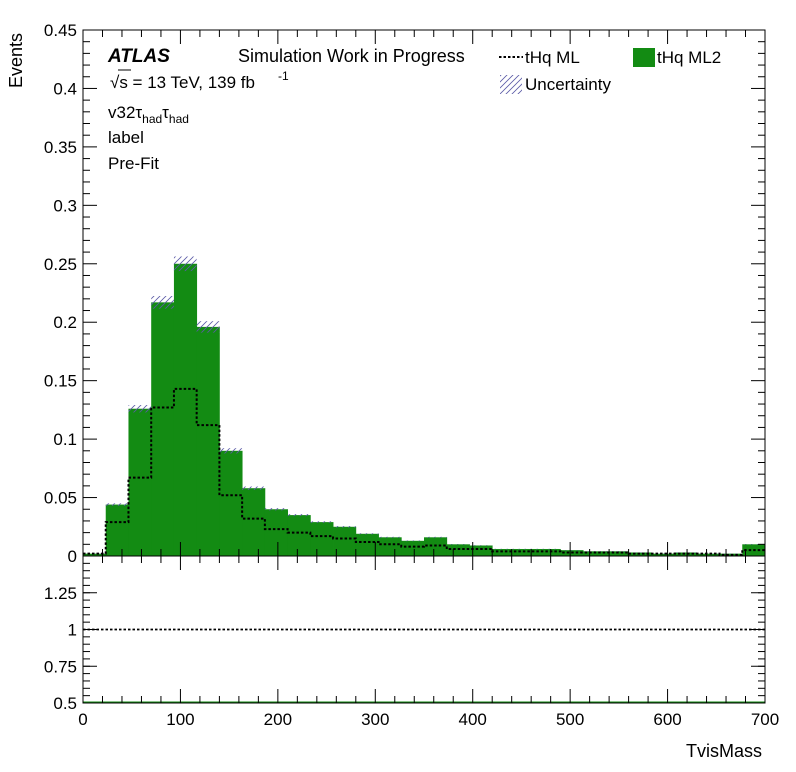  What do you see at coordinates (121, 112) in the screenshot?
I see `region-prefix: v32` at bounding box center [121, 112].